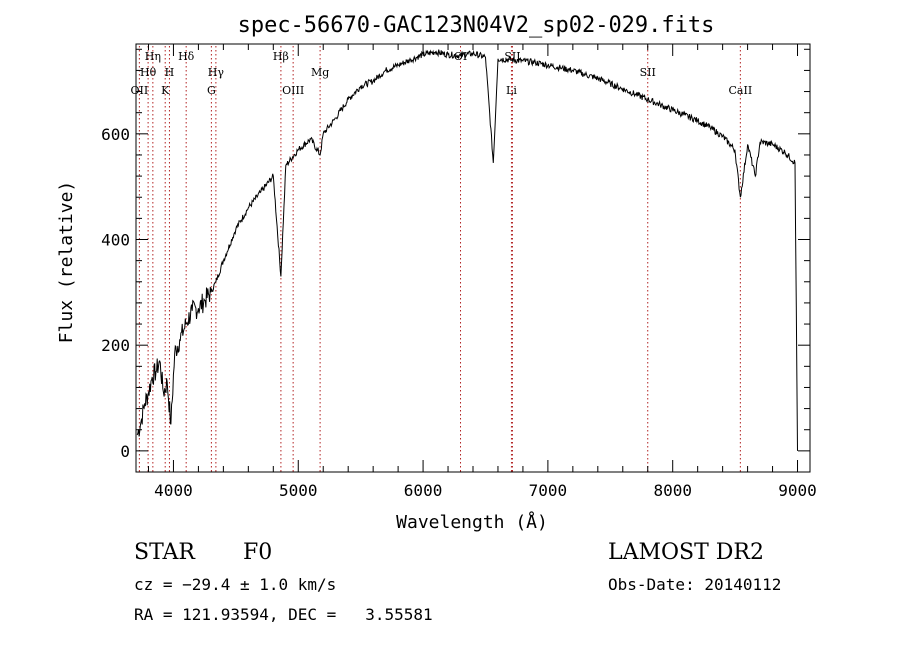 The height and width of the screenshot is (649, 900). What do you see at coordinates (140, 90) in the screenshot?
I see `line-marker-label: OII` at bounding box center [140, 90].